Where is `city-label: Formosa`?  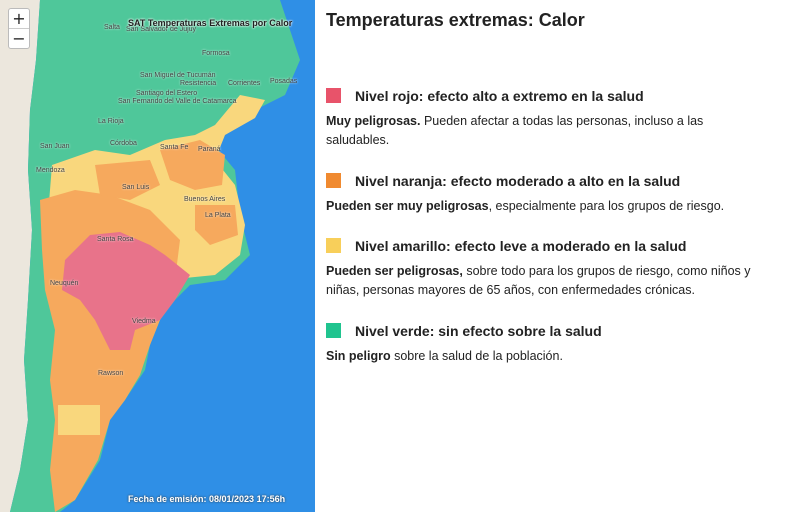
city-label: Formosa is located at coordinates (216, 53).